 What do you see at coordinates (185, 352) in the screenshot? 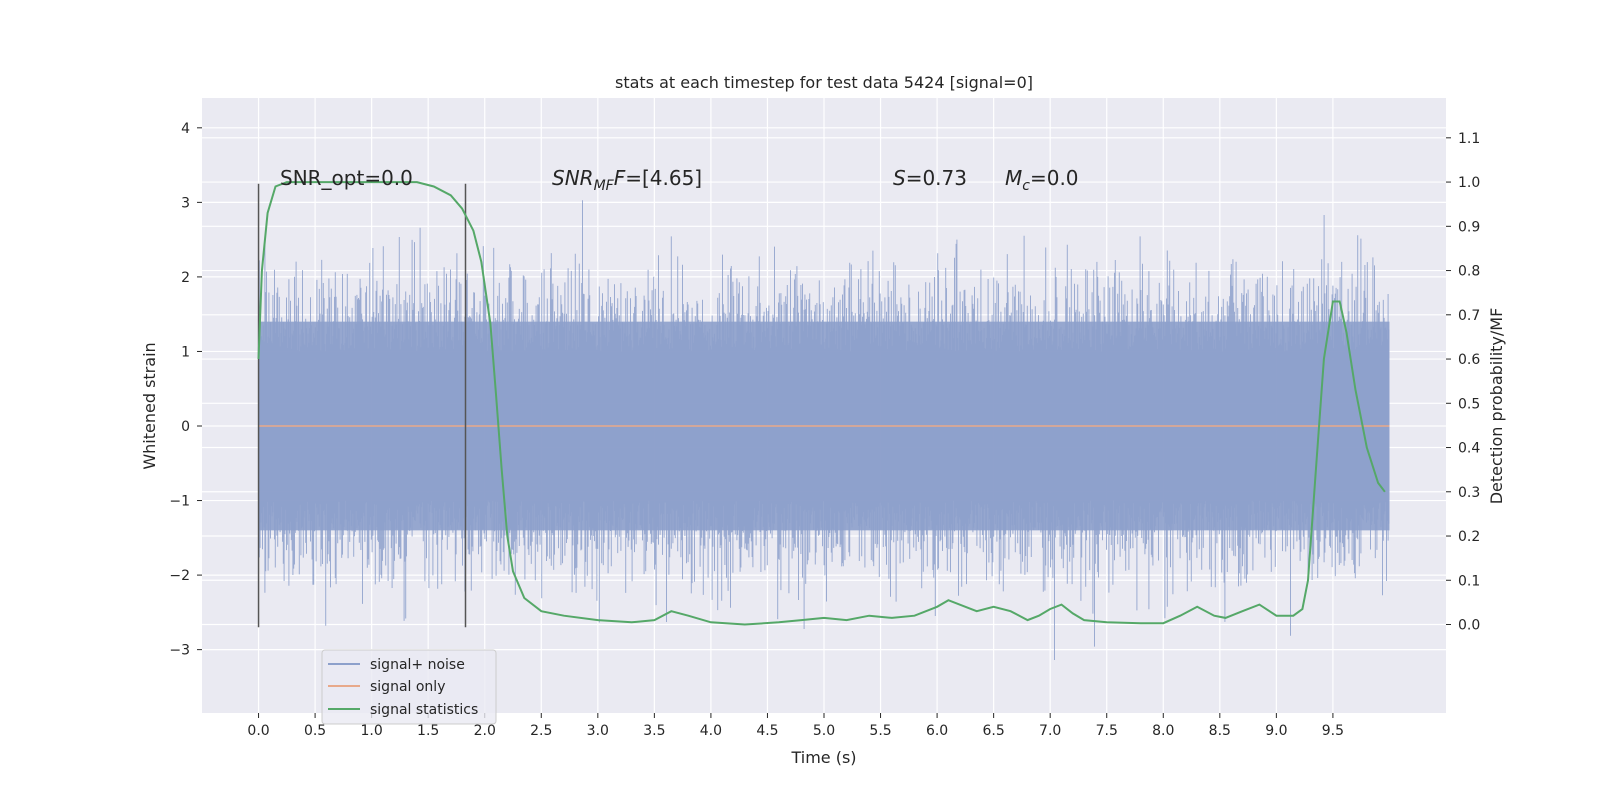
I see `y-tick-label: 1` at bounding box center [185, 352].